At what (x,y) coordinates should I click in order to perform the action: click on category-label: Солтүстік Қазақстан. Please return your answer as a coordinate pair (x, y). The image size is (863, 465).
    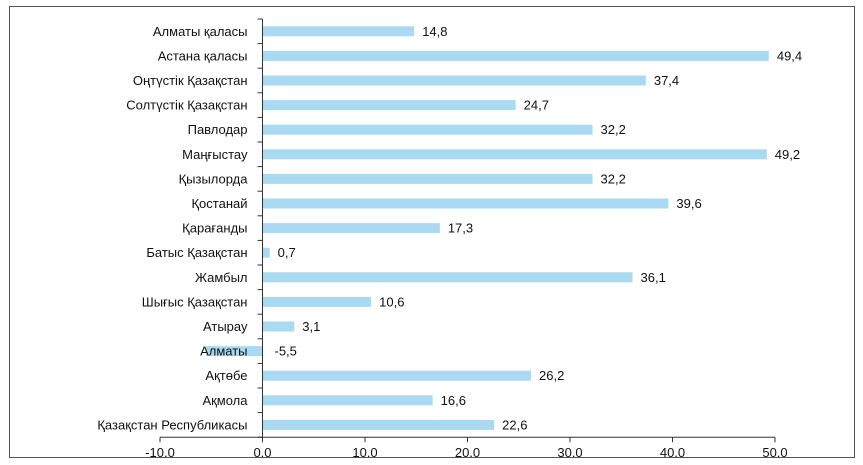
    Looking at the image, I should click on (186, 105).